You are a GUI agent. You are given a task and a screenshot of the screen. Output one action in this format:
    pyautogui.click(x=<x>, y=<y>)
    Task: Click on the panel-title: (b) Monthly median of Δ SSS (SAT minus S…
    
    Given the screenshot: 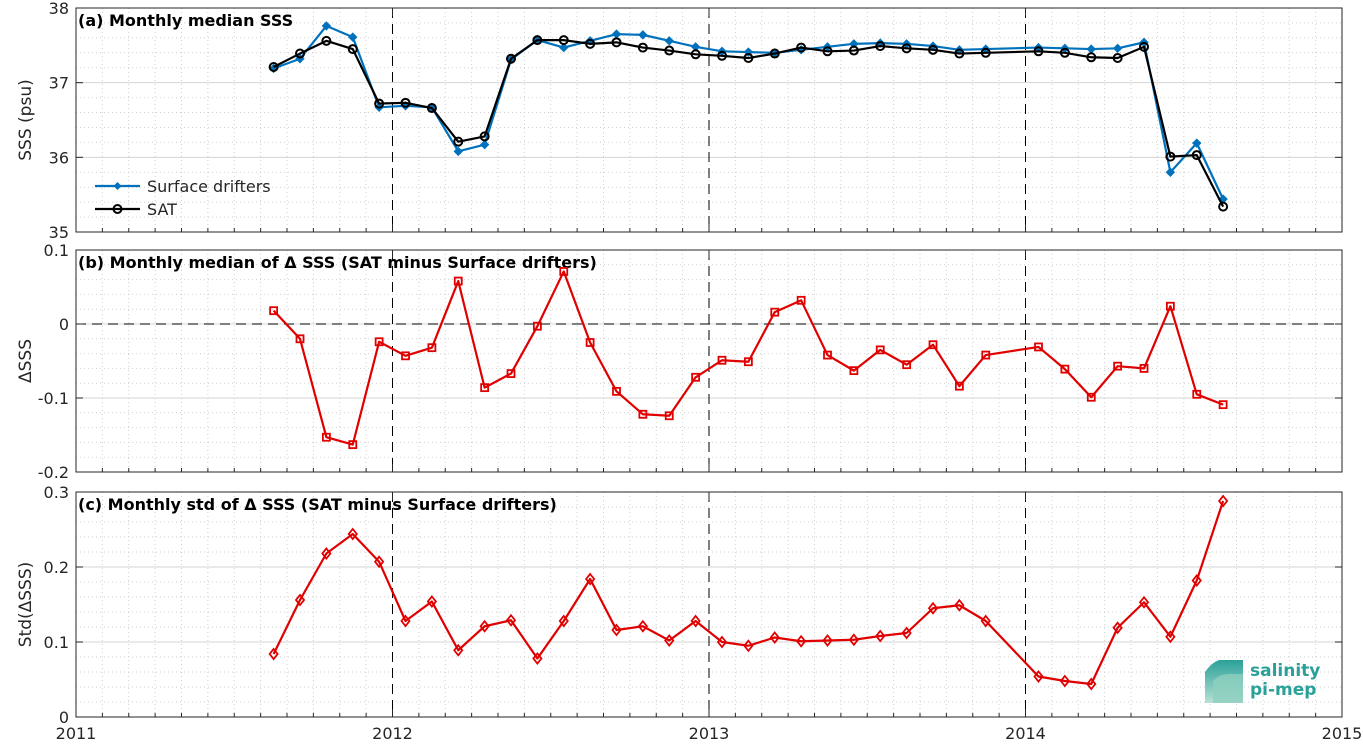 What is the action you would take?
    pyautogui.click(x=337, y=262)
    